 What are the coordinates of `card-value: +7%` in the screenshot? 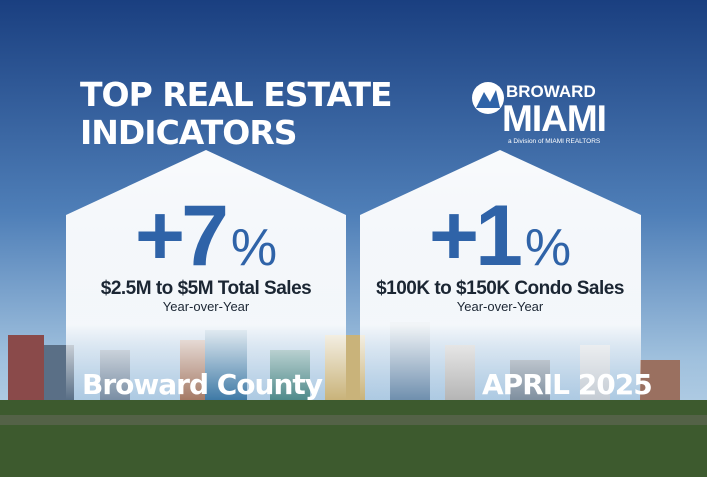 It's located at (206, 236).